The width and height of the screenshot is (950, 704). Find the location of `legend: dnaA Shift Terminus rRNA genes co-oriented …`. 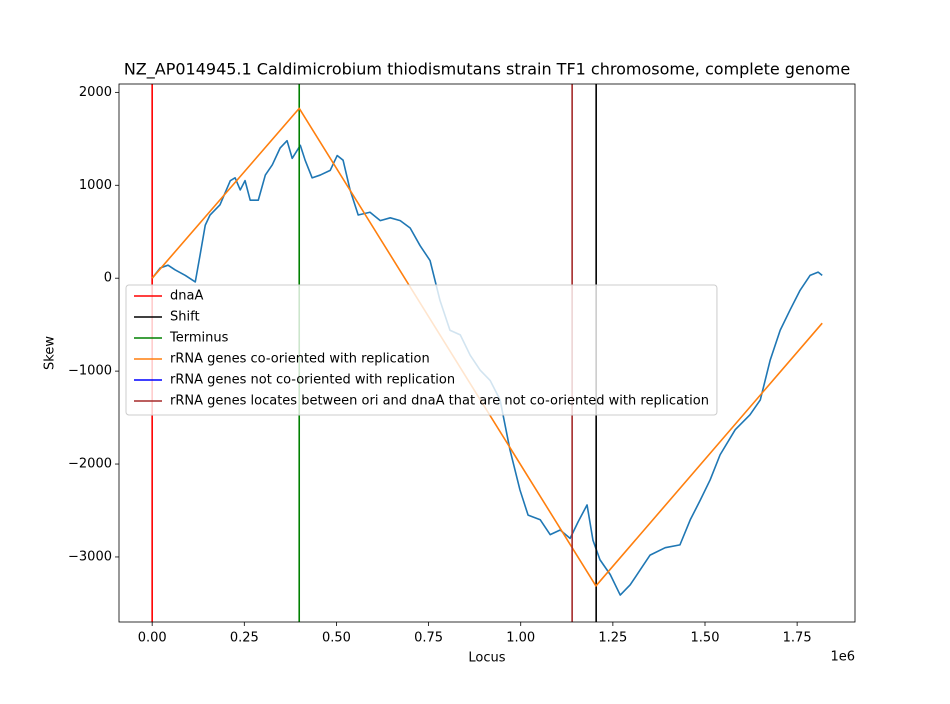

legend: dnaA Shift Terminus rRNA genes co-oriented … is located at coordinates (421, 350).